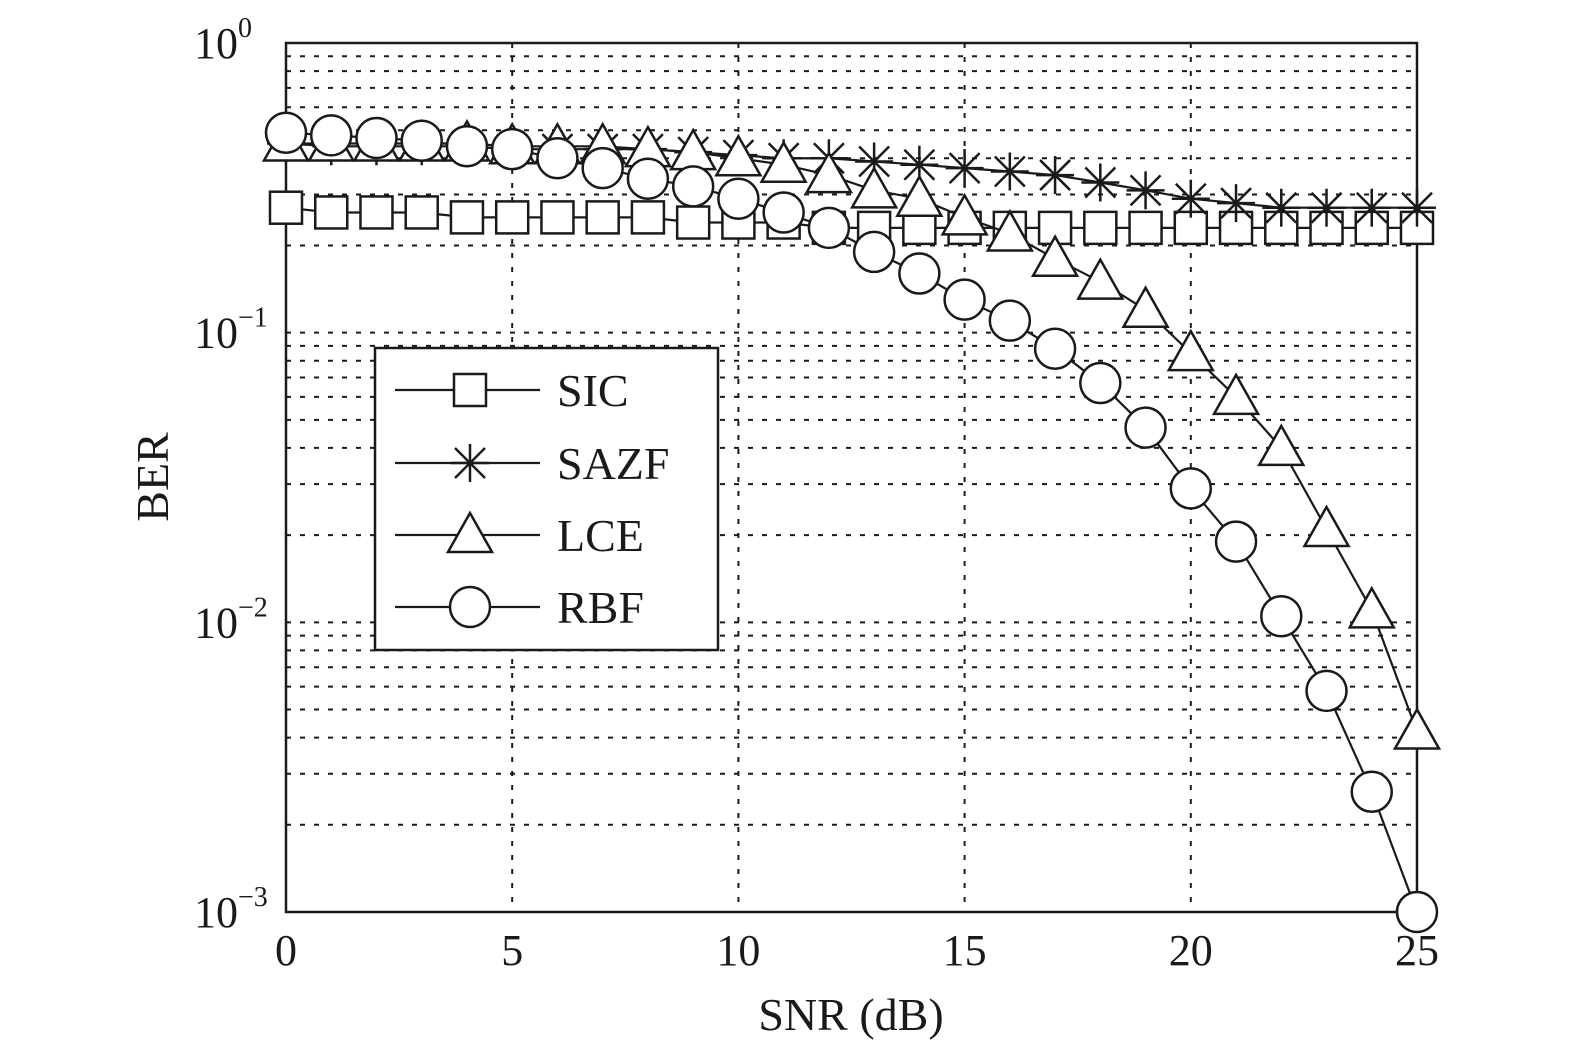 Image resolution: width=1575 pixels, height=1050 pixels. I want to click on legend-label-lce: LCE, so click(600, 535).